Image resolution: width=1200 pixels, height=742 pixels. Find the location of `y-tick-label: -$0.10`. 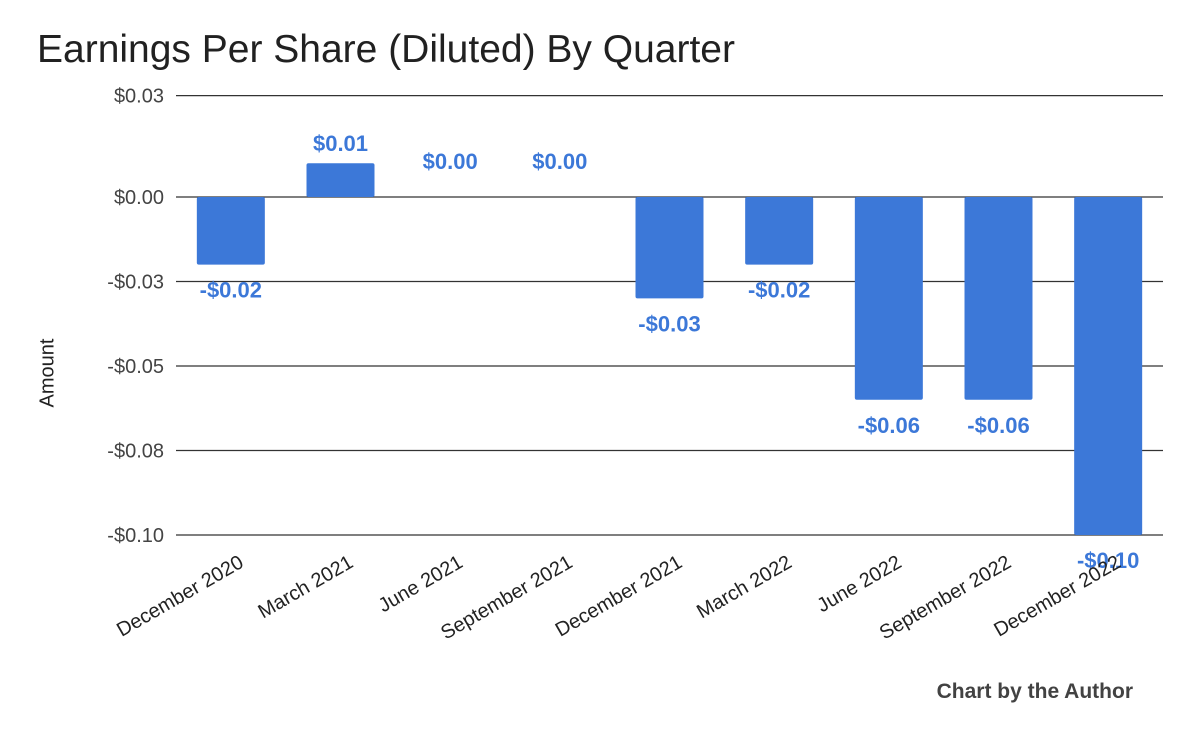

y-tick-label: -$0.10 is located at coordinates (135, 536).